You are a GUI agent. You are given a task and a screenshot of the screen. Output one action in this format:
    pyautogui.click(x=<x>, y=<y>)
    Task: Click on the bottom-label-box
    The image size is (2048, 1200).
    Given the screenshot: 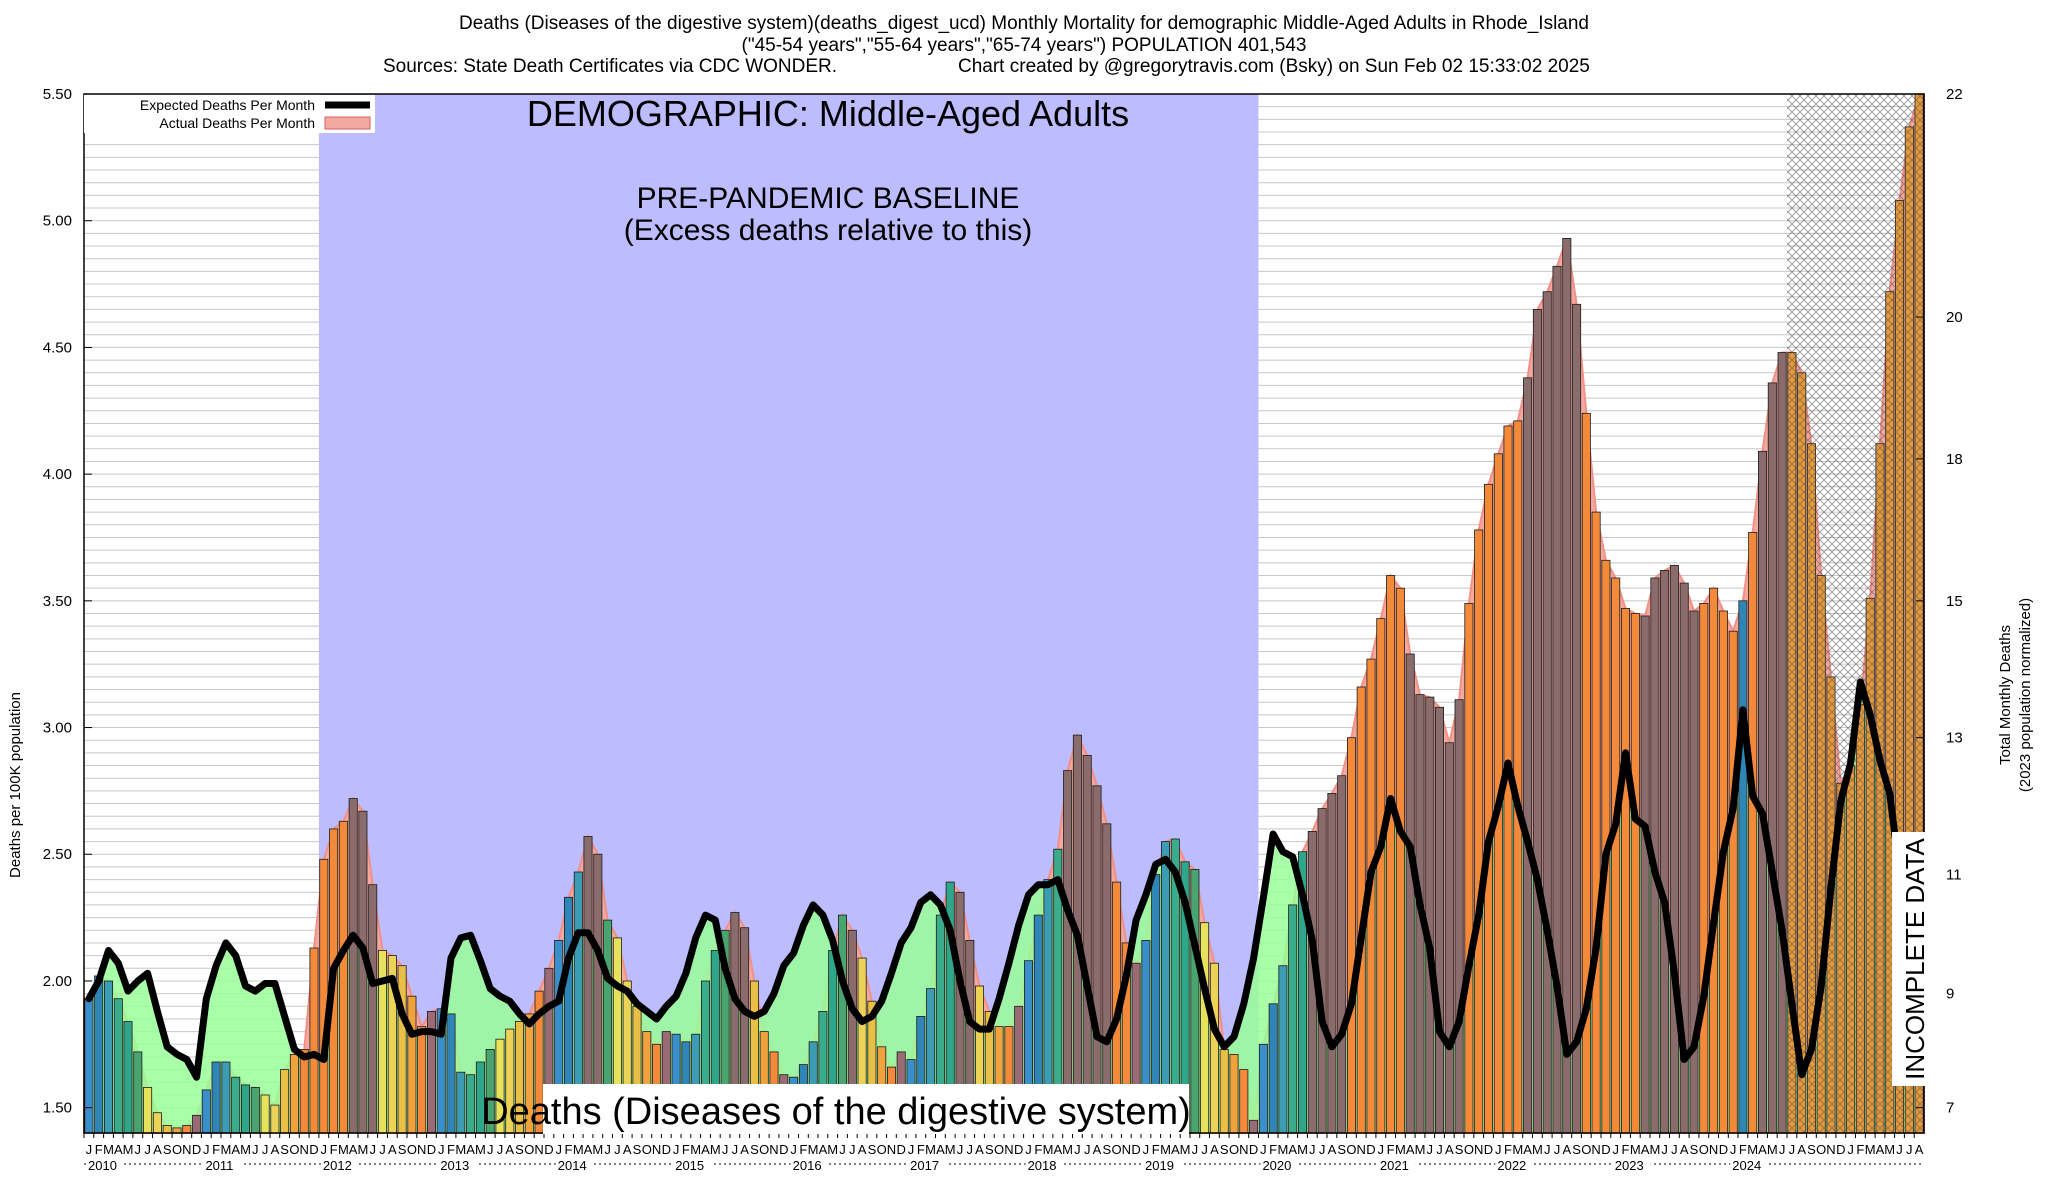 What is the action you would take?
    pyautogui.click(x=866, y=1109)
    